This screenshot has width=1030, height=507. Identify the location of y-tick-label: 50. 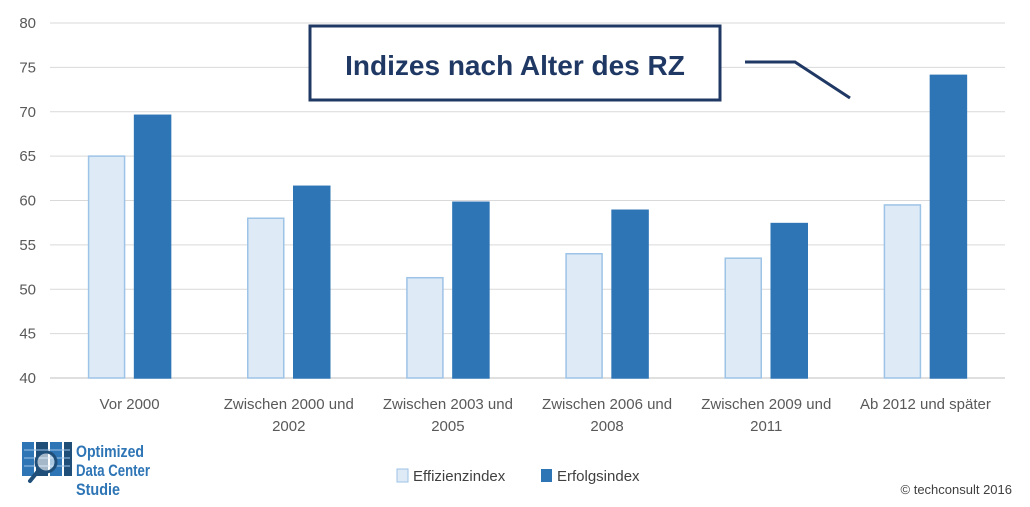
(27, 289).